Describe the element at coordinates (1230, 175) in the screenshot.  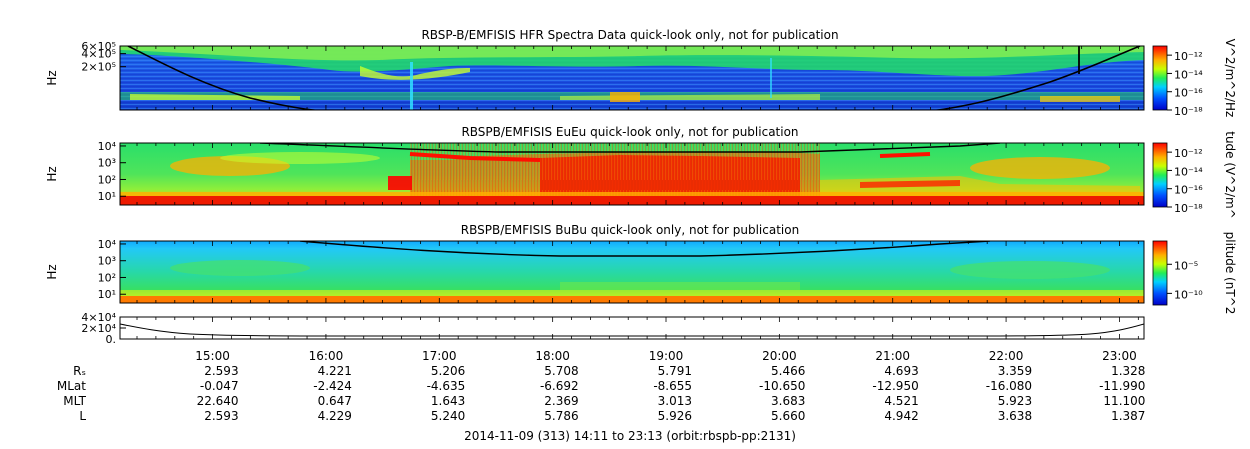
I see `eueu-colorbar-label: tude (V^2/m^` at that location.